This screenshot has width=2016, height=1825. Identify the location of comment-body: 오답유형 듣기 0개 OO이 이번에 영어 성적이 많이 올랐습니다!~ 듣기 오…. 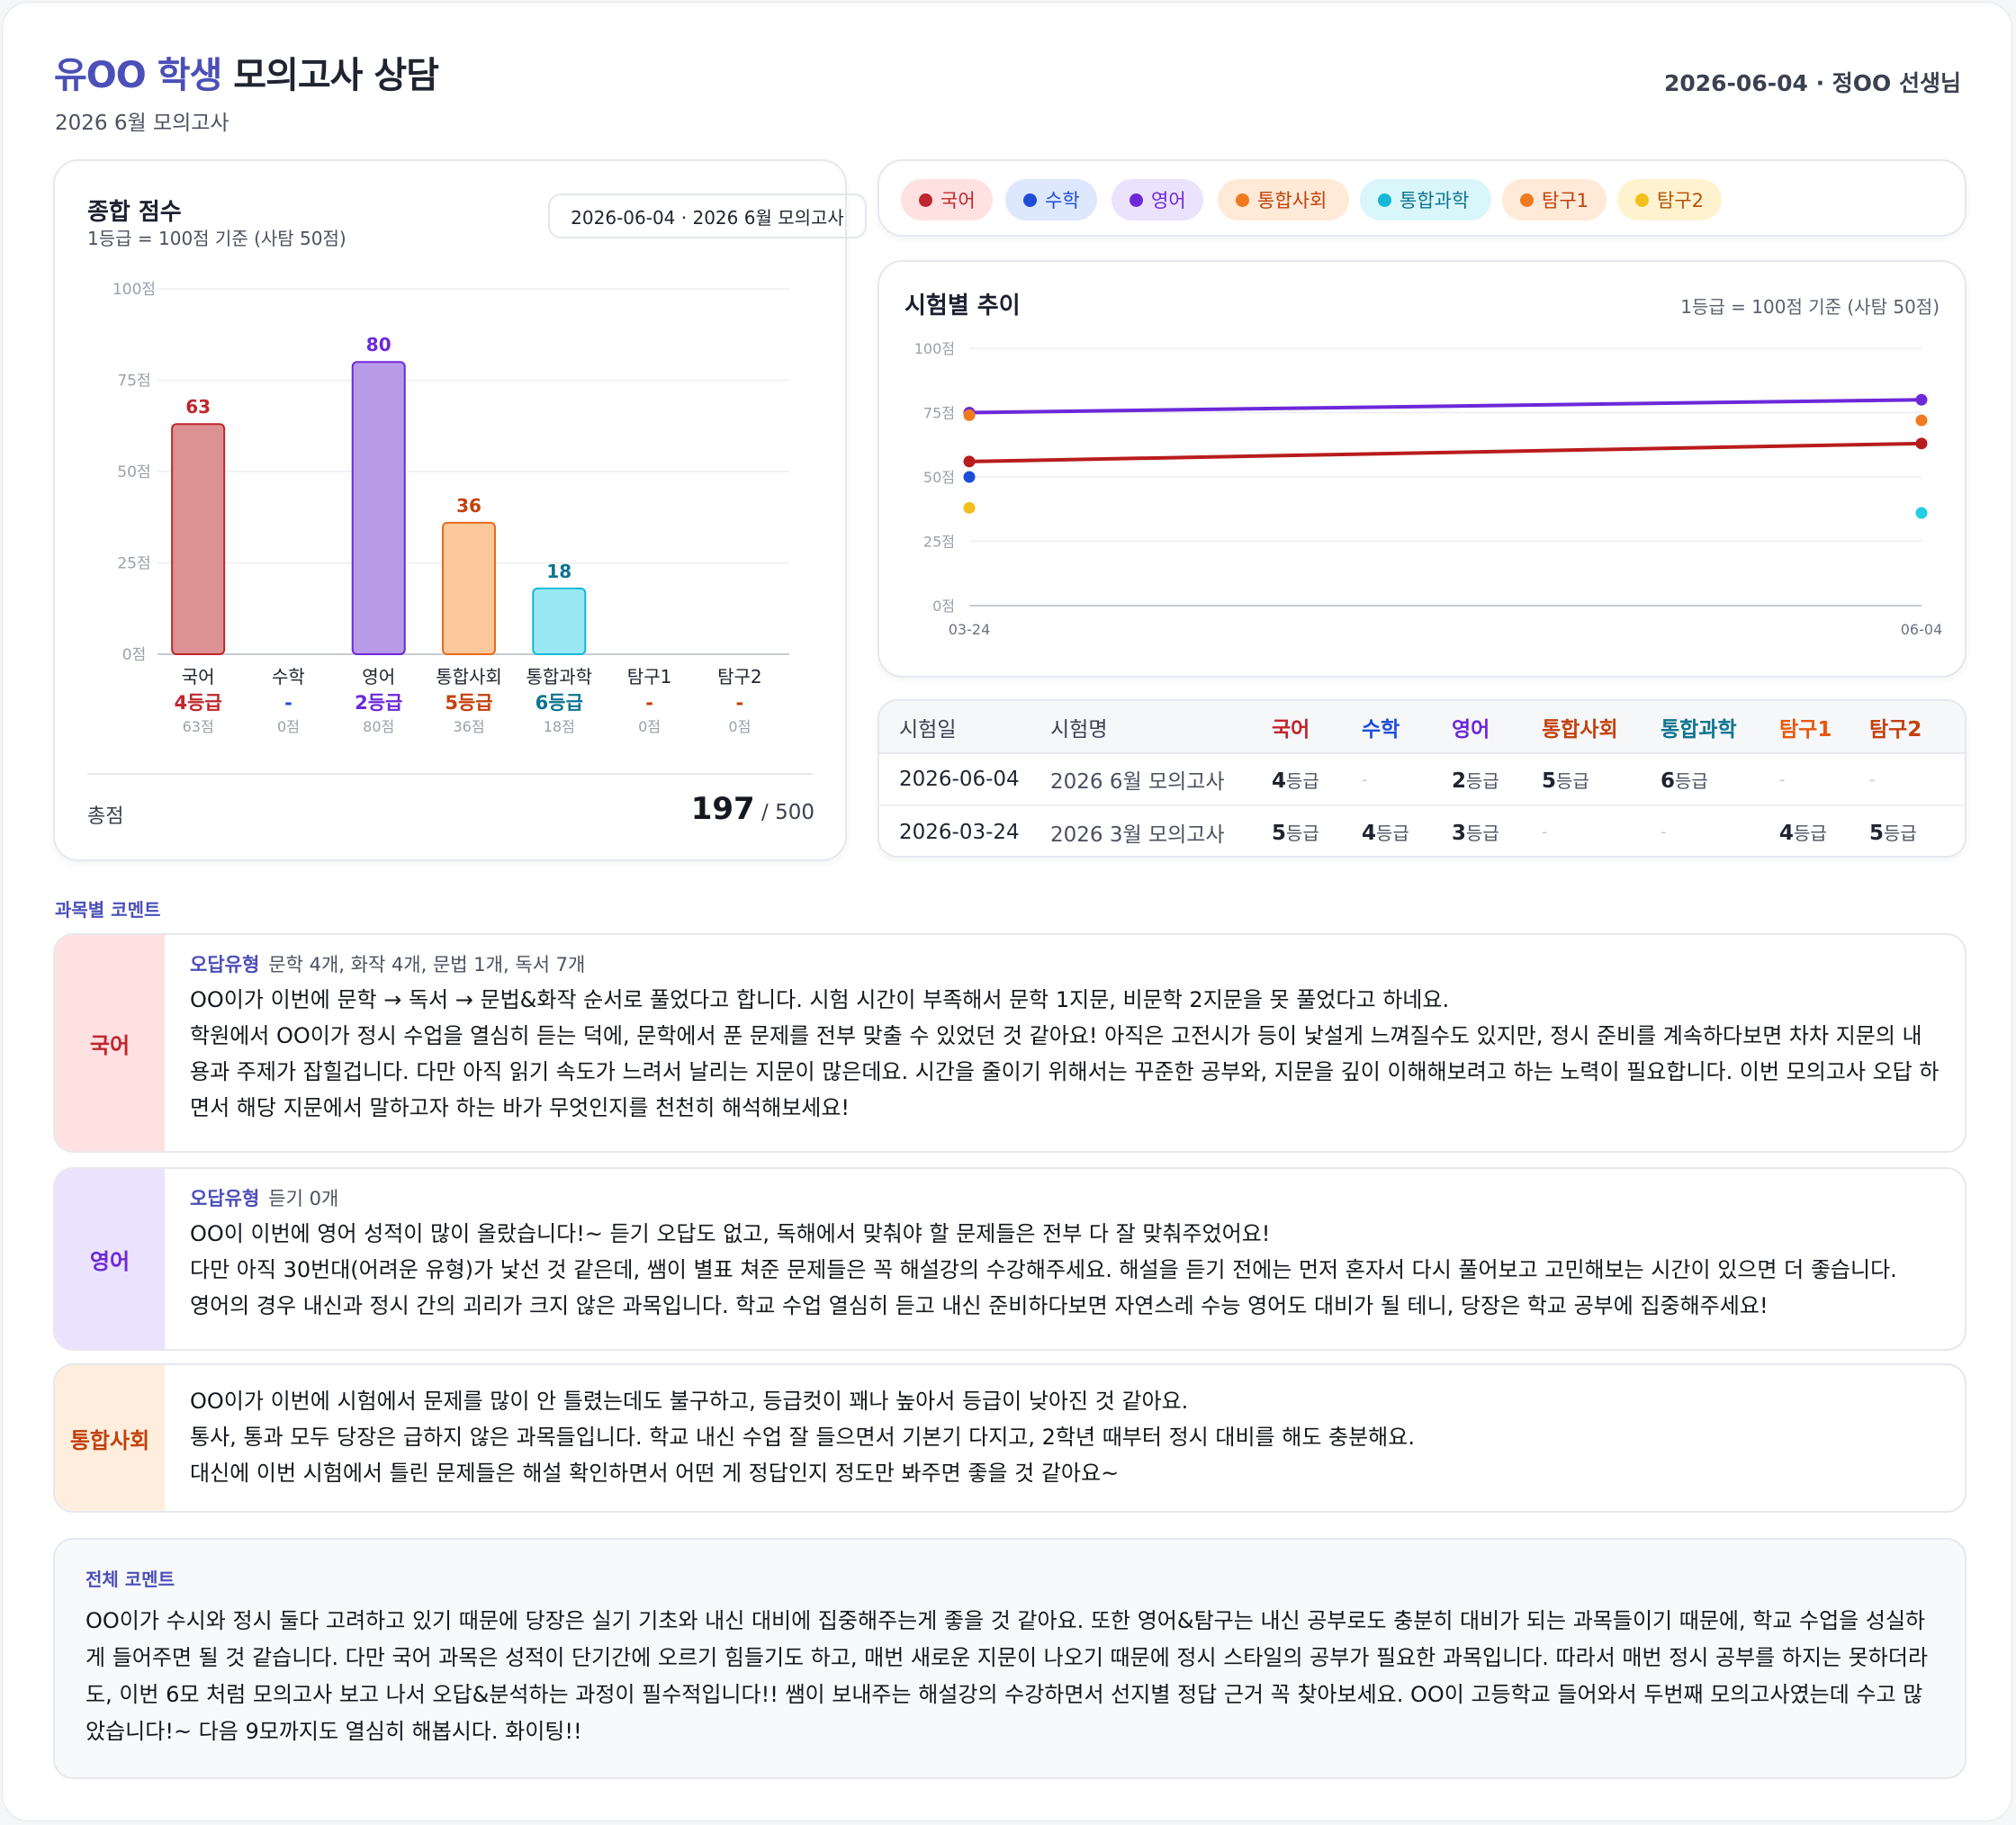
(1065, 1253).